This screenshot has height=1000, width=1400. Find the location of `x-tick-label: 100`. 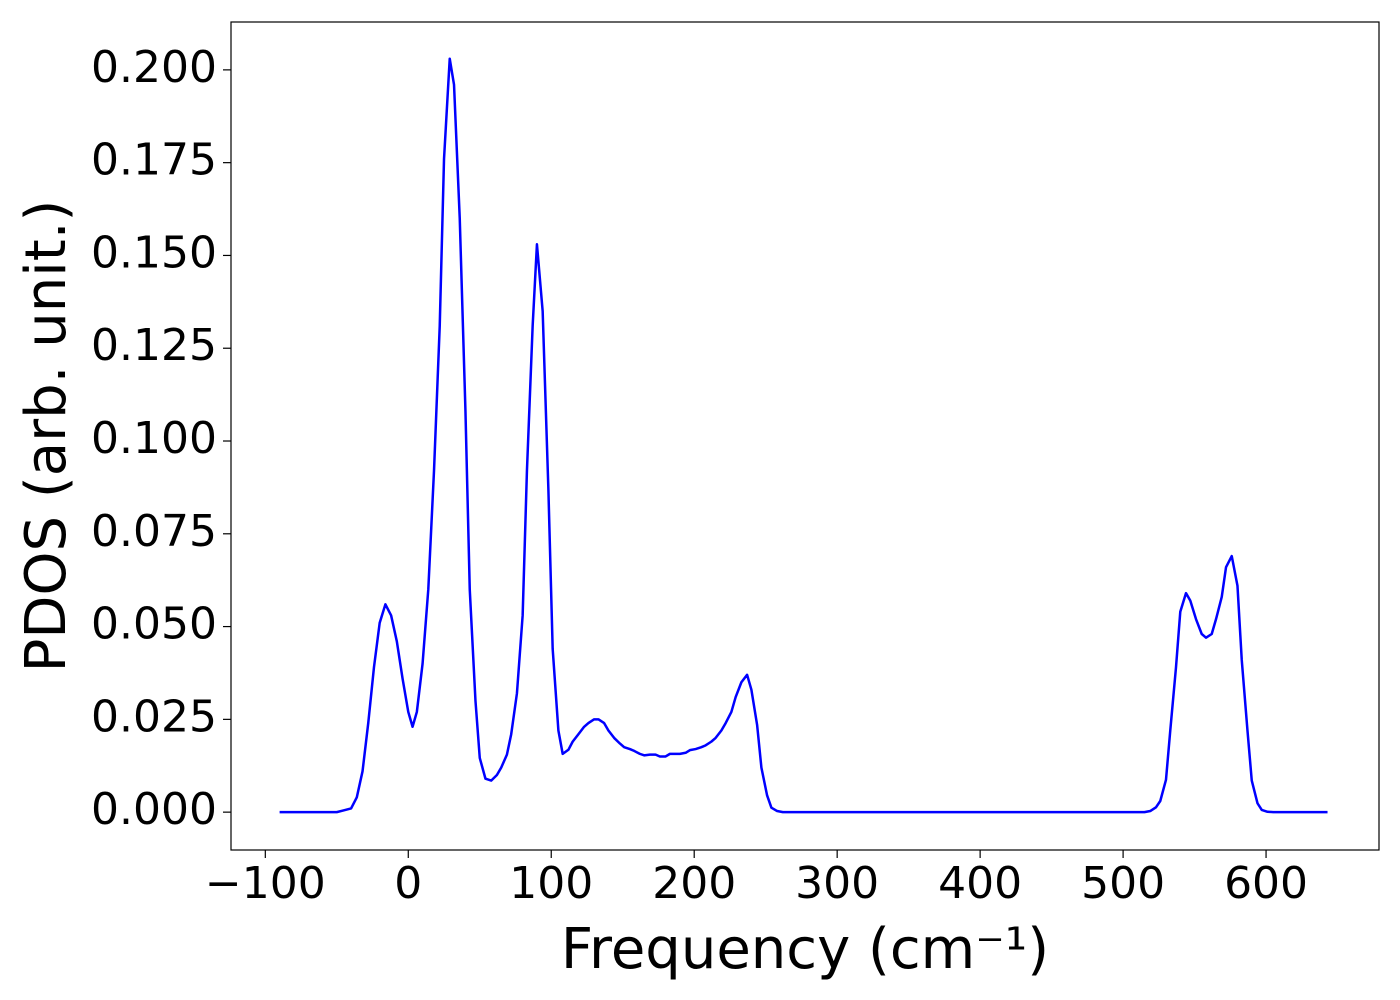

x-tick-label: 100 is located at coordinates (551, 883).